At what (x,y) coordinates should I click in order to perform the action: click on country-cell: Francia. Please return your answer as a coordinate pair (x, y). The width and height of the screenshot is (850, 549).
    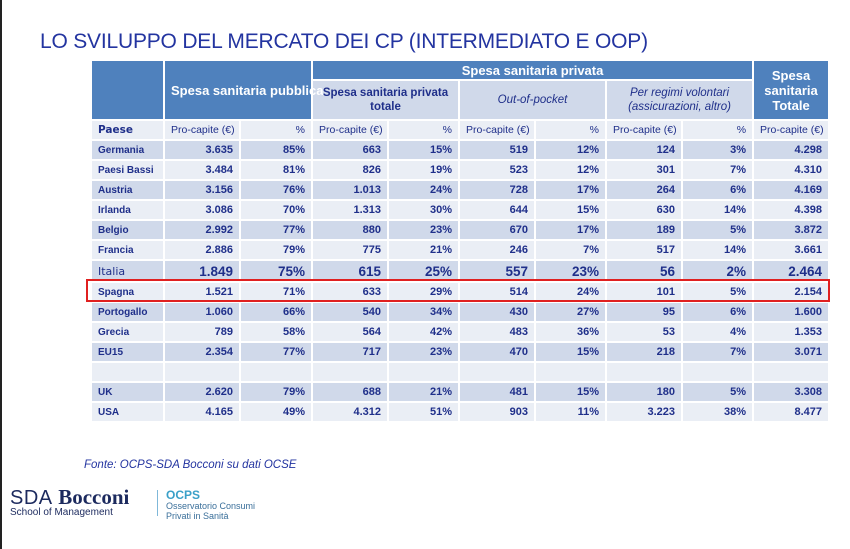
    Looking at the image, I should click on (127, 250).